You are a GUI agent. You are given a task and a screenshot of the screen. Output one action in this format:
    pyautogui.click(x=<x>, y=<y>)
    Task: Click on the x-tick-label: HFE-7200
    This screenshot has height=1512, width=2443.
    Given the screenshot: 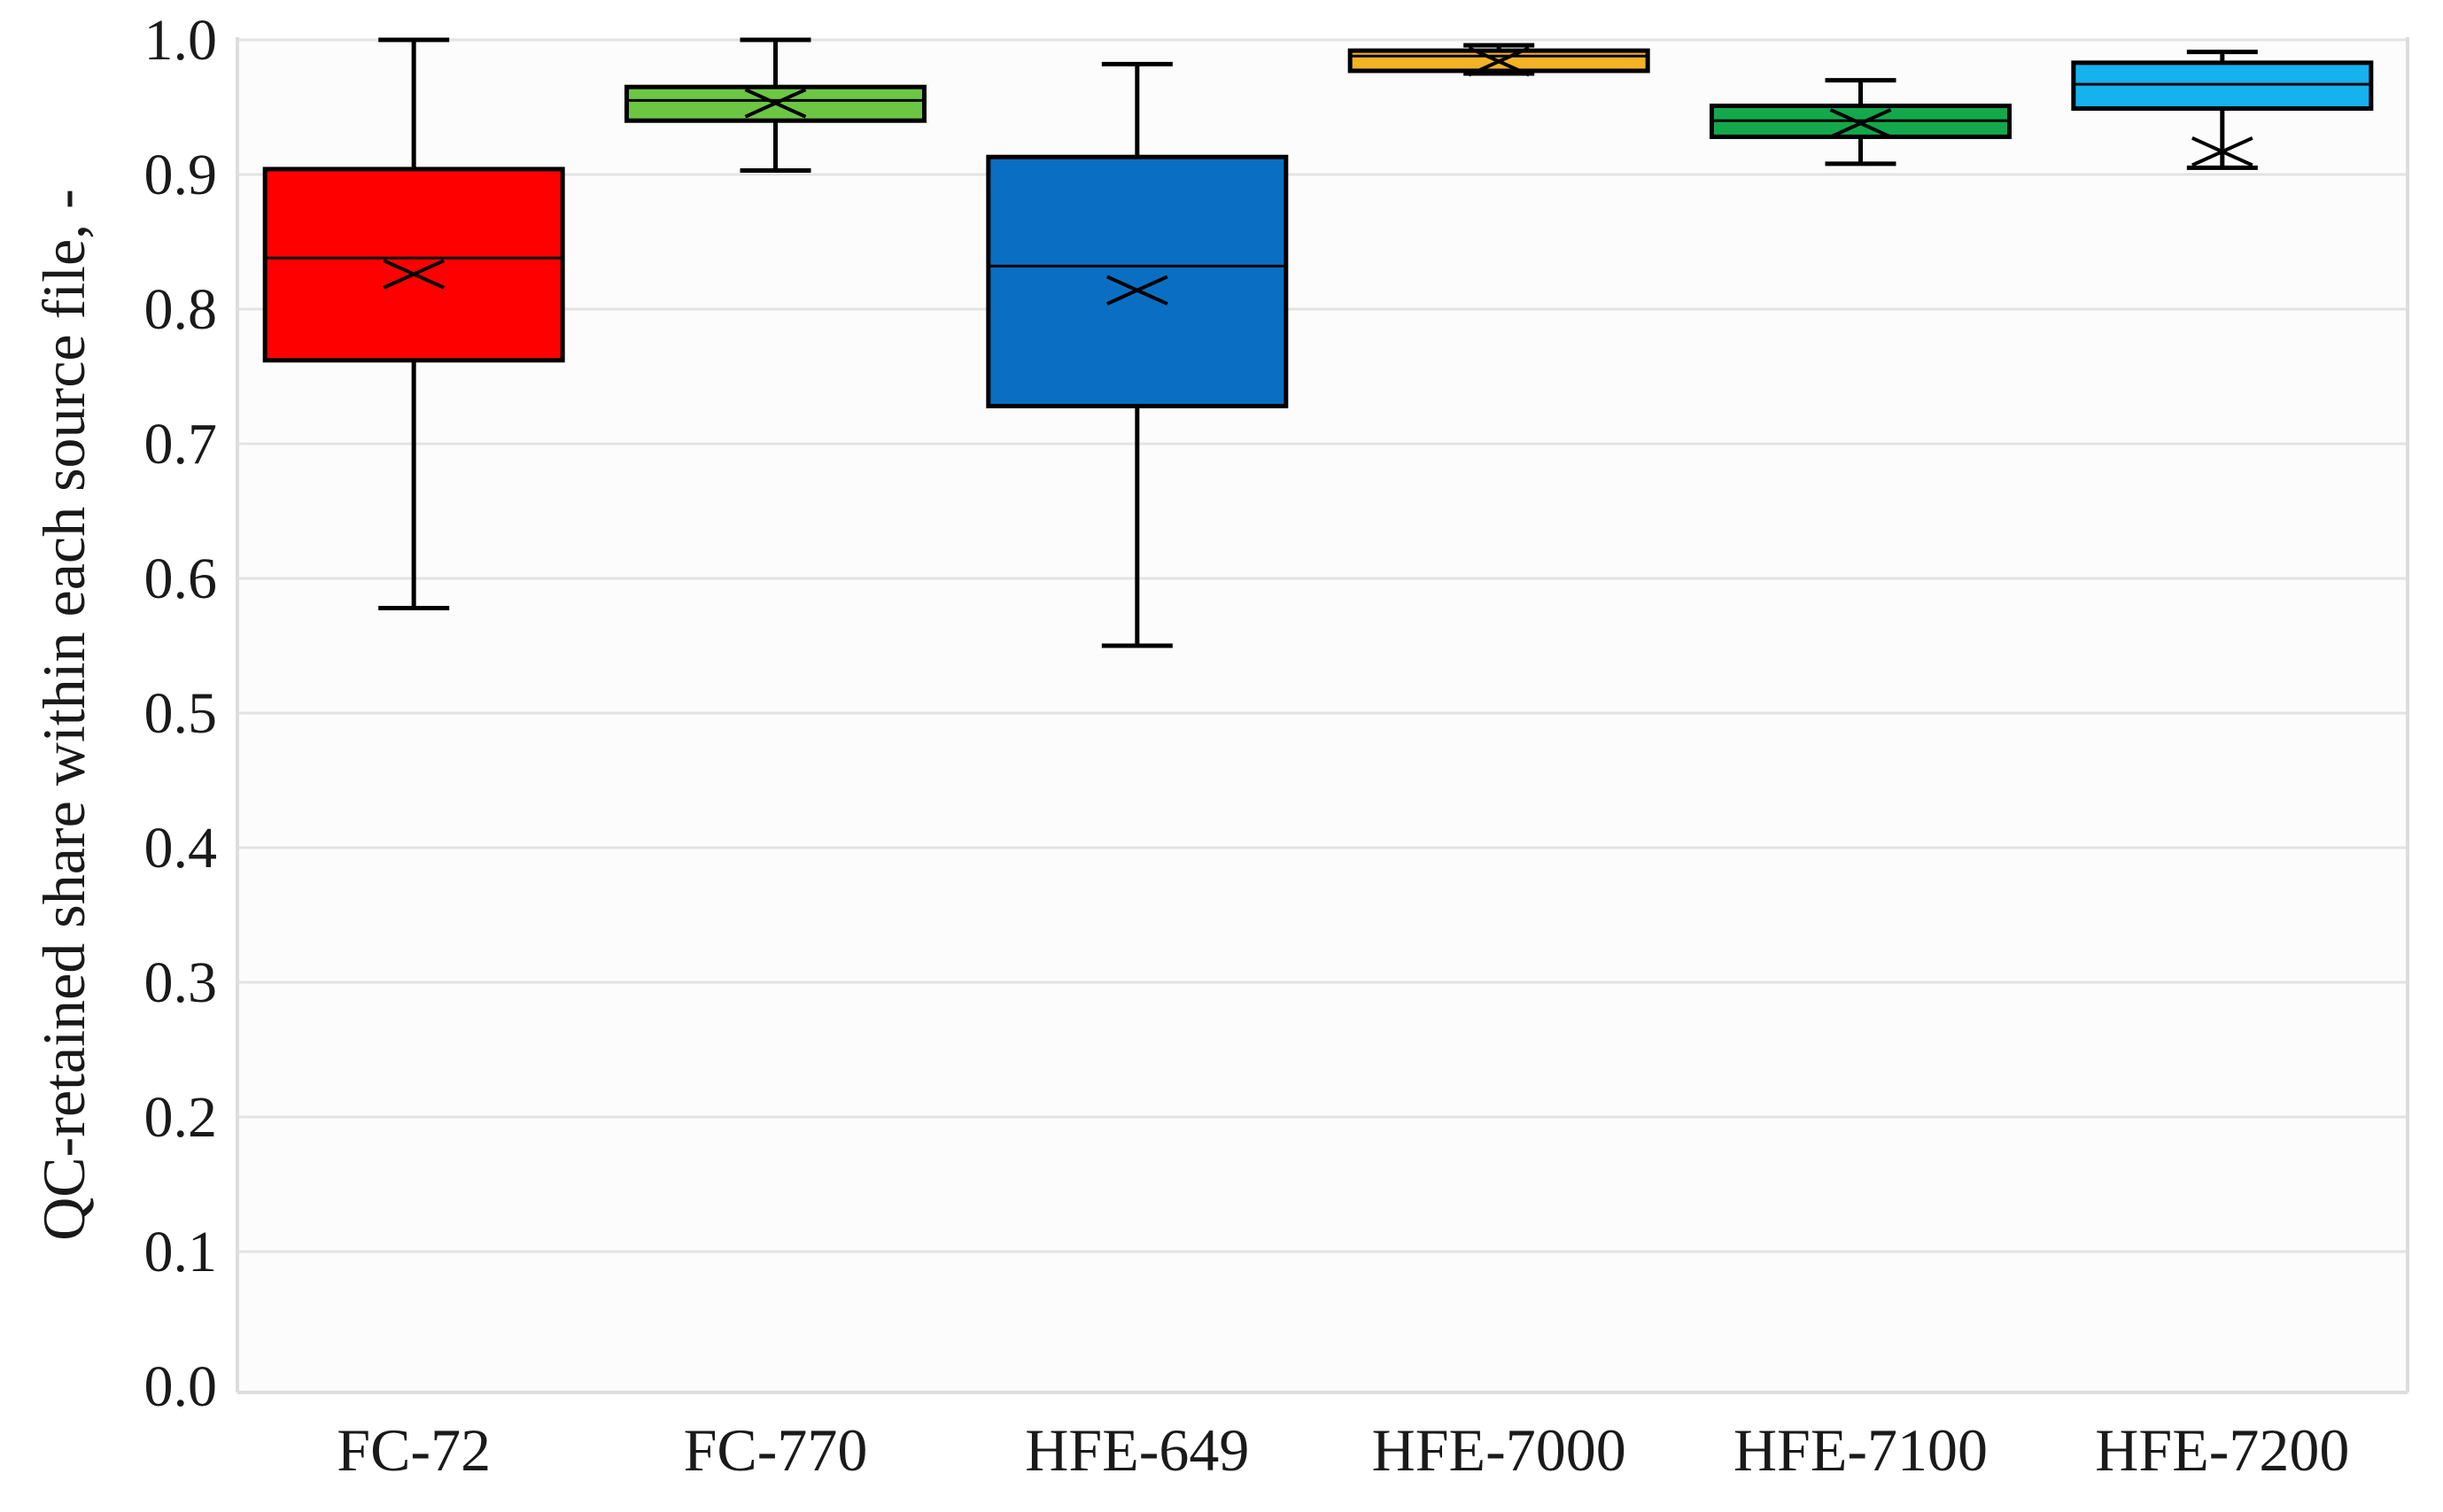 What is the action you would take?
    pyautogui.click(x=2222, y=1450)
    